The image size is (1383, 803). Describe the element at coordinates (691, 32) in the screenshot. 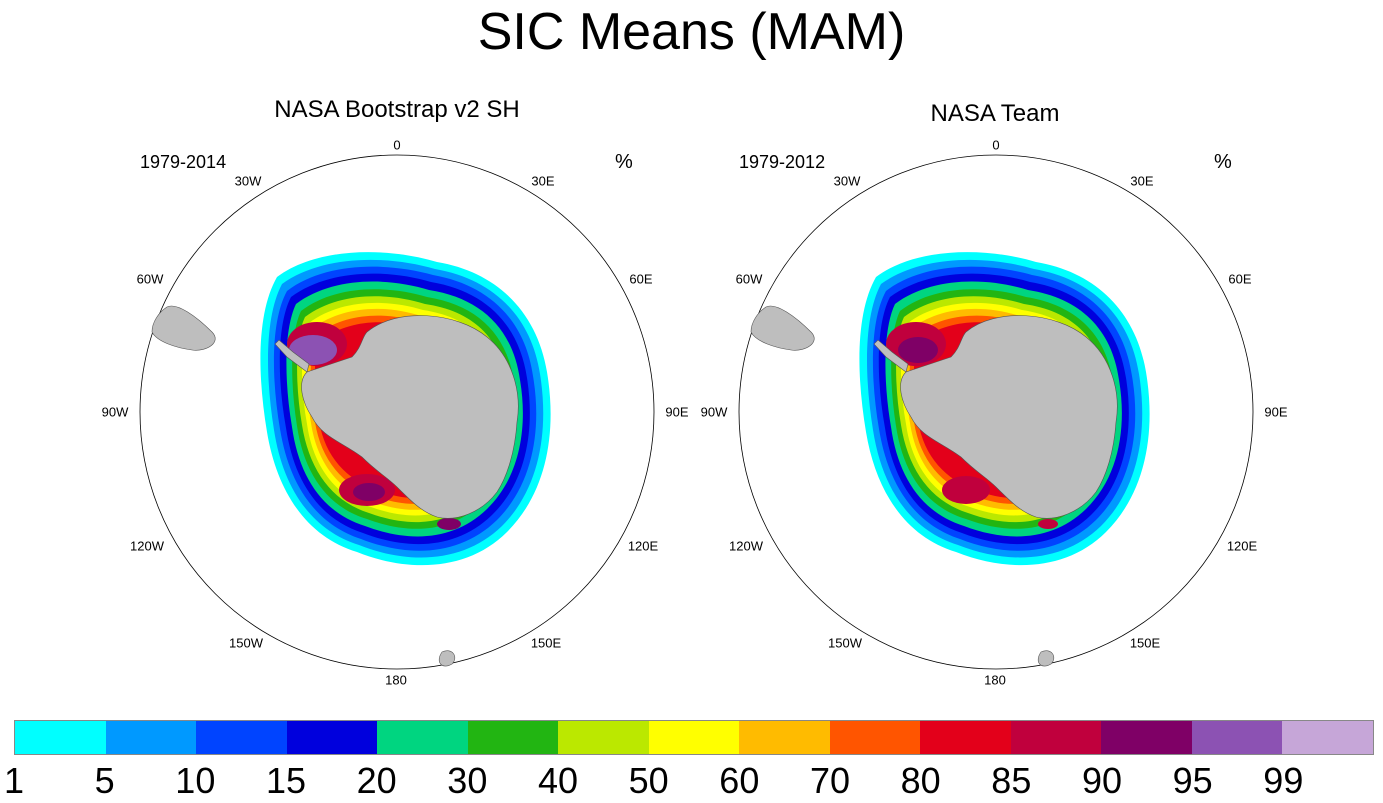

I see `figure-title: SIC Means (MAM)` at that location.